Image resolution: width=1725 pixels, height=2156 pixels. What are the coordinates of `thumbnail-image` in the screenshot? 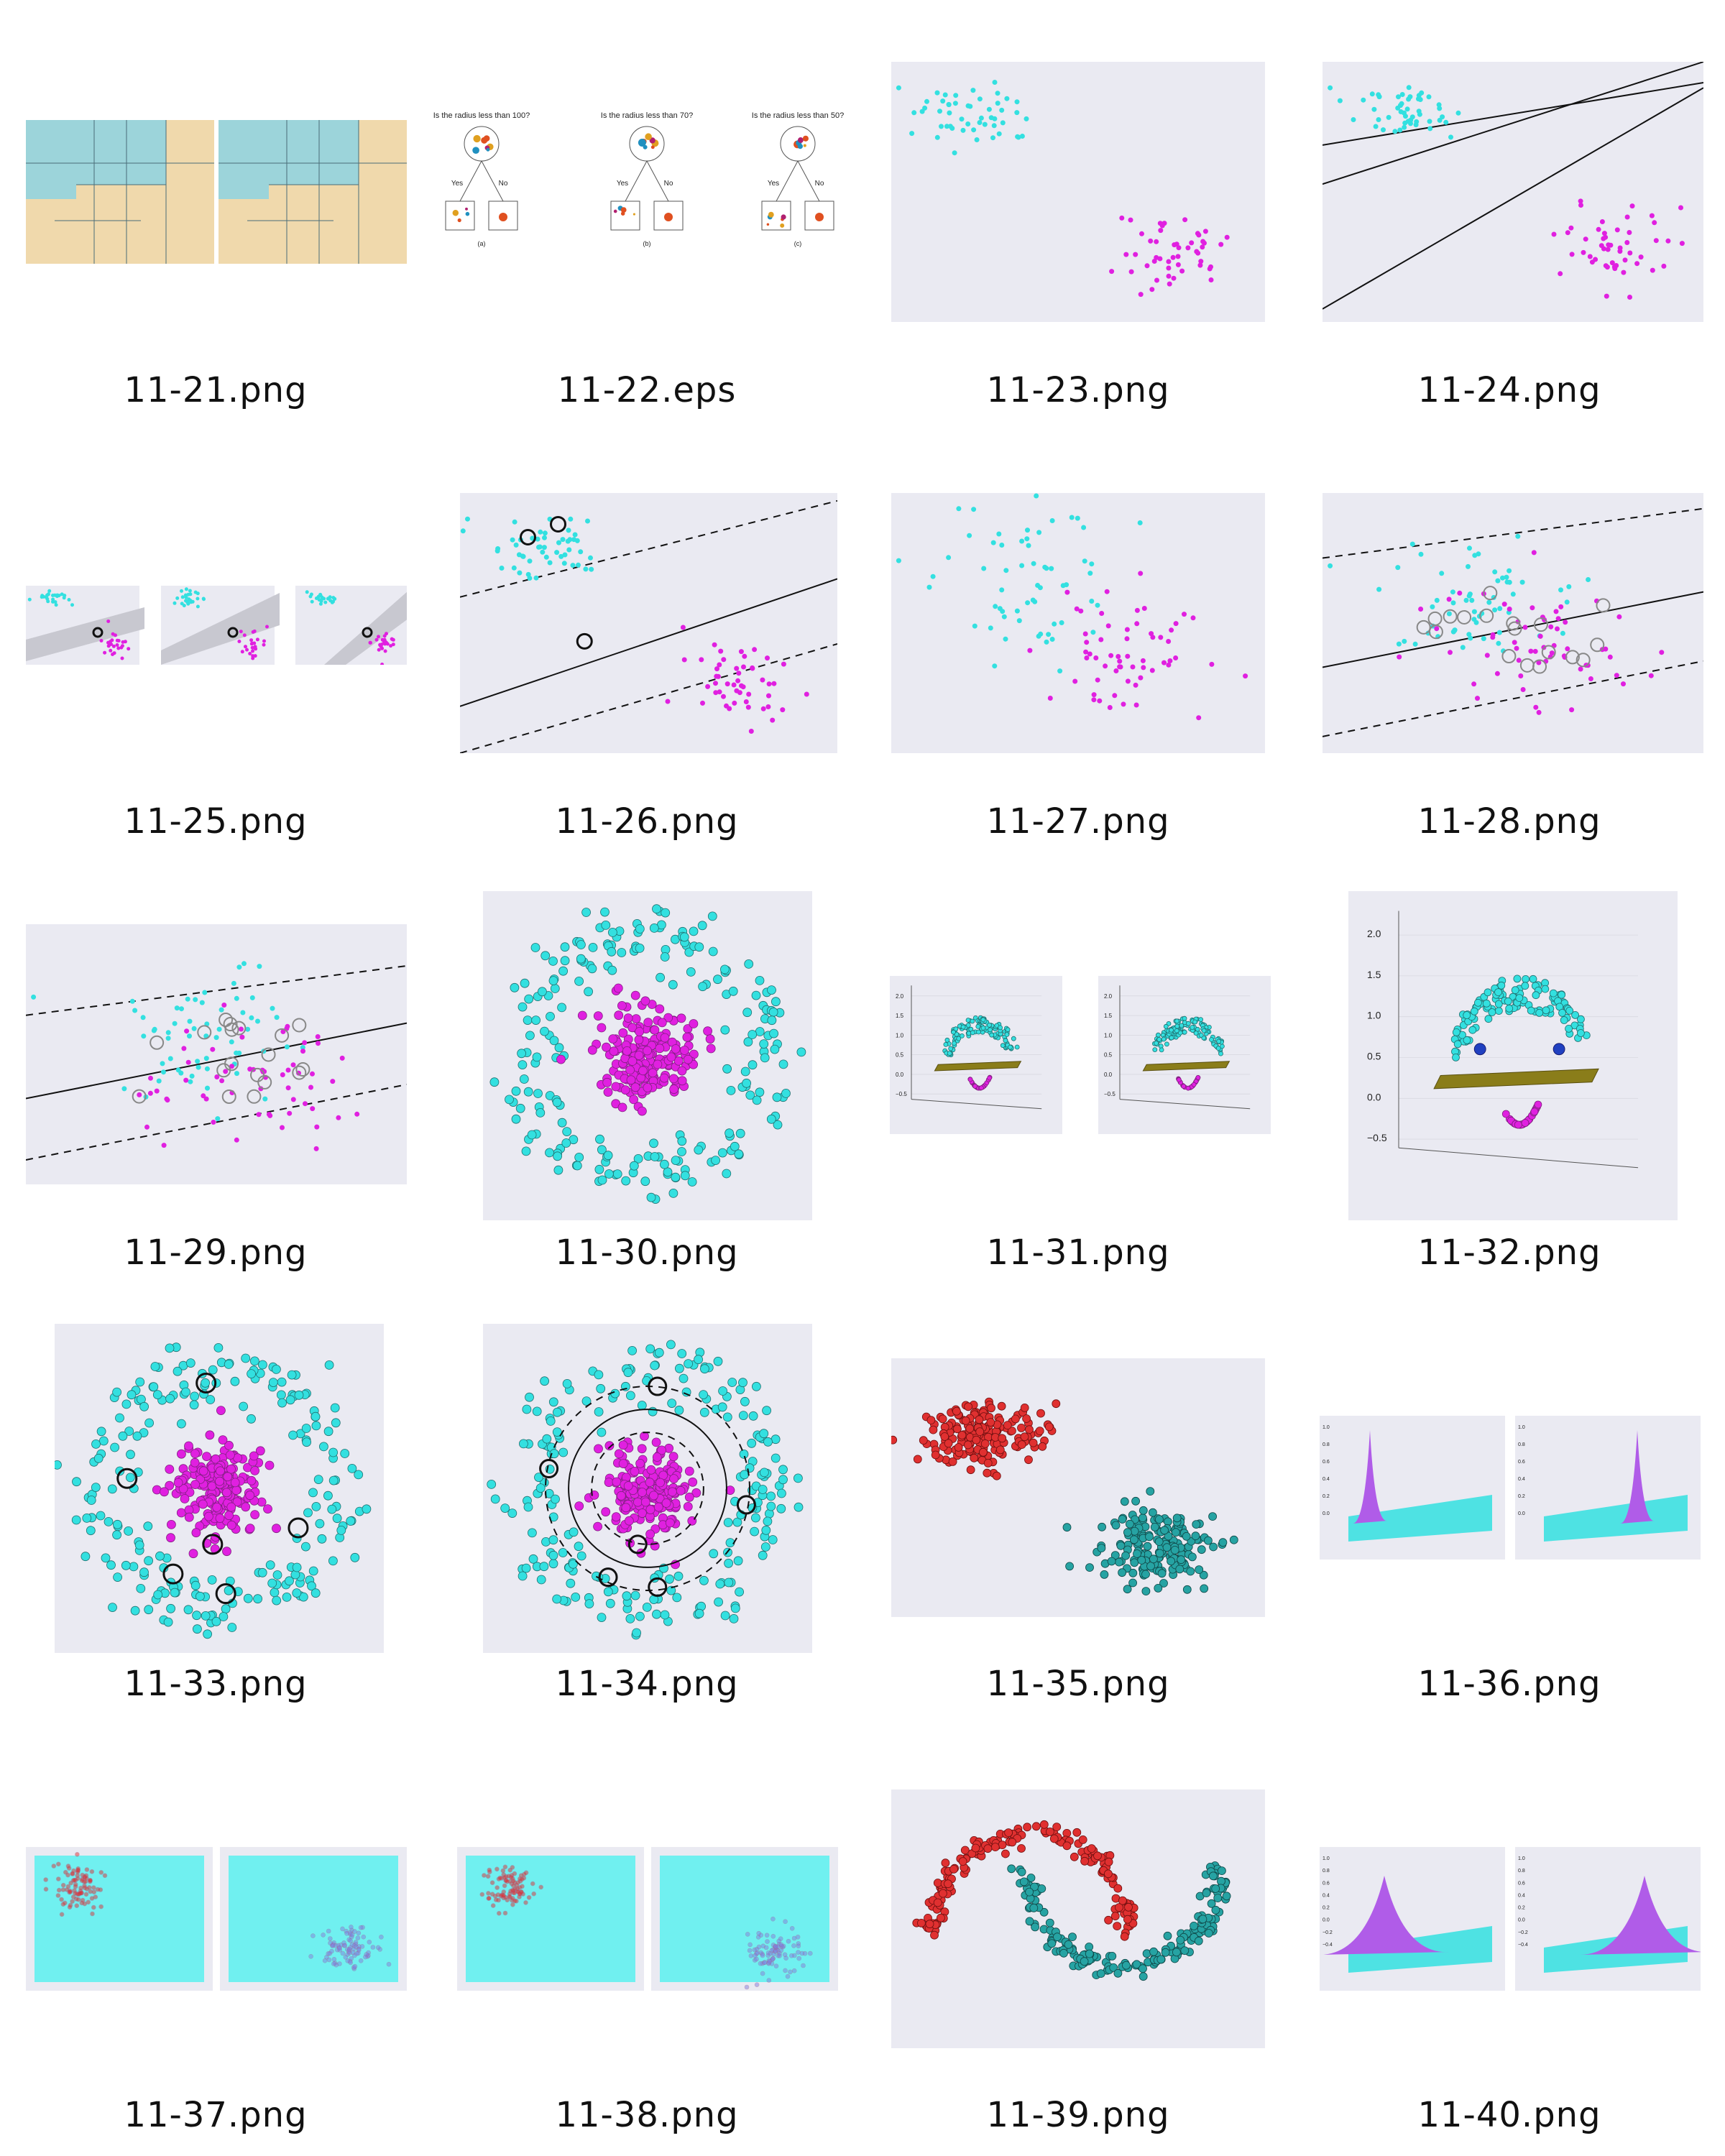 It's located at (1512, 192).